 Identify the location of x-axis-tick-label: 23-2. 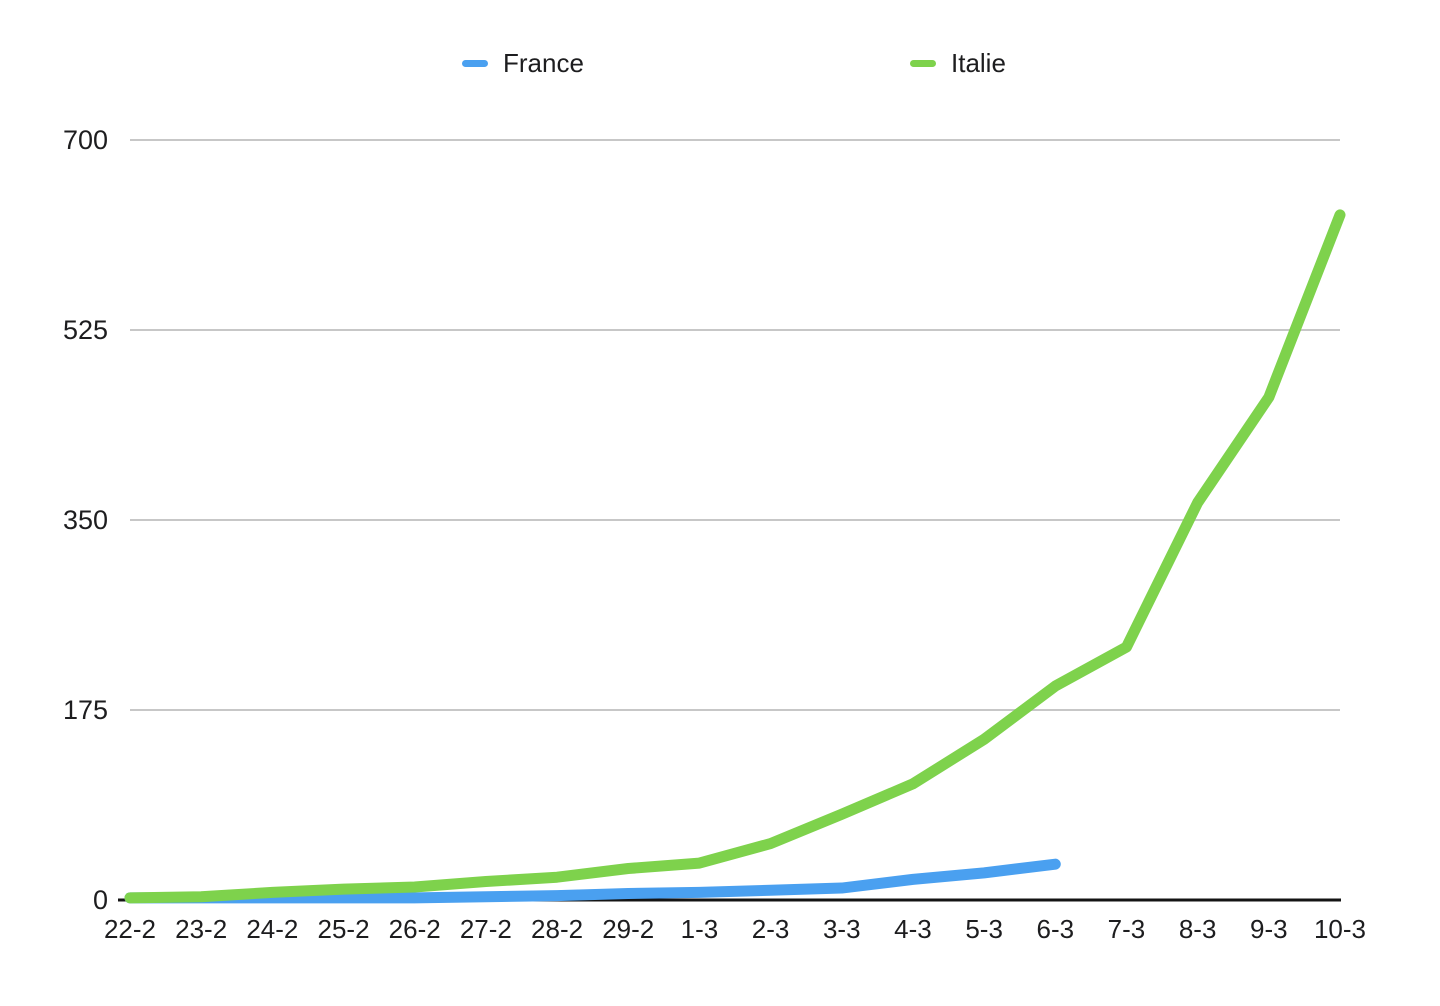
(201, 929).